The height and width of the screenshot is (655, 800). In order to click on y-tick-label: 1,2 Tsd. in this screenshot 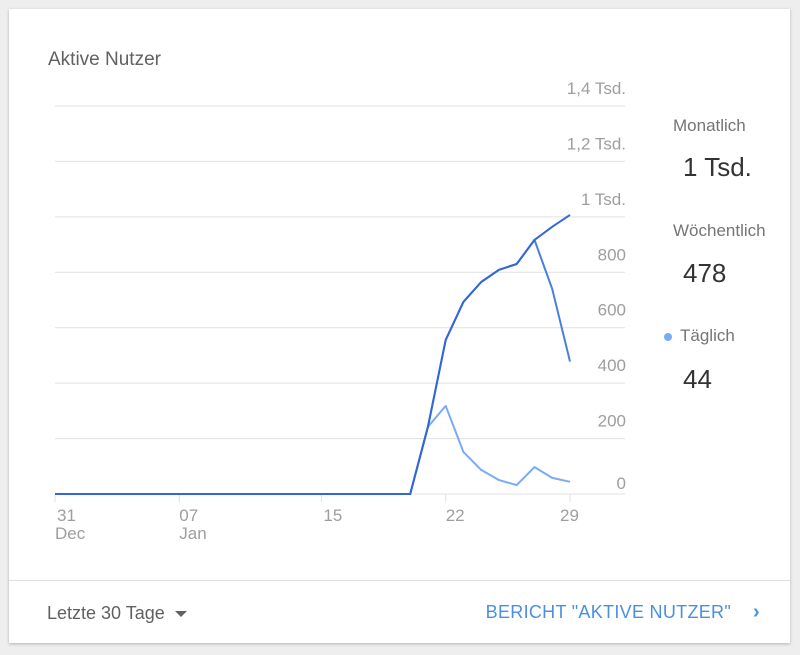, I will do `click(596, 143)`.